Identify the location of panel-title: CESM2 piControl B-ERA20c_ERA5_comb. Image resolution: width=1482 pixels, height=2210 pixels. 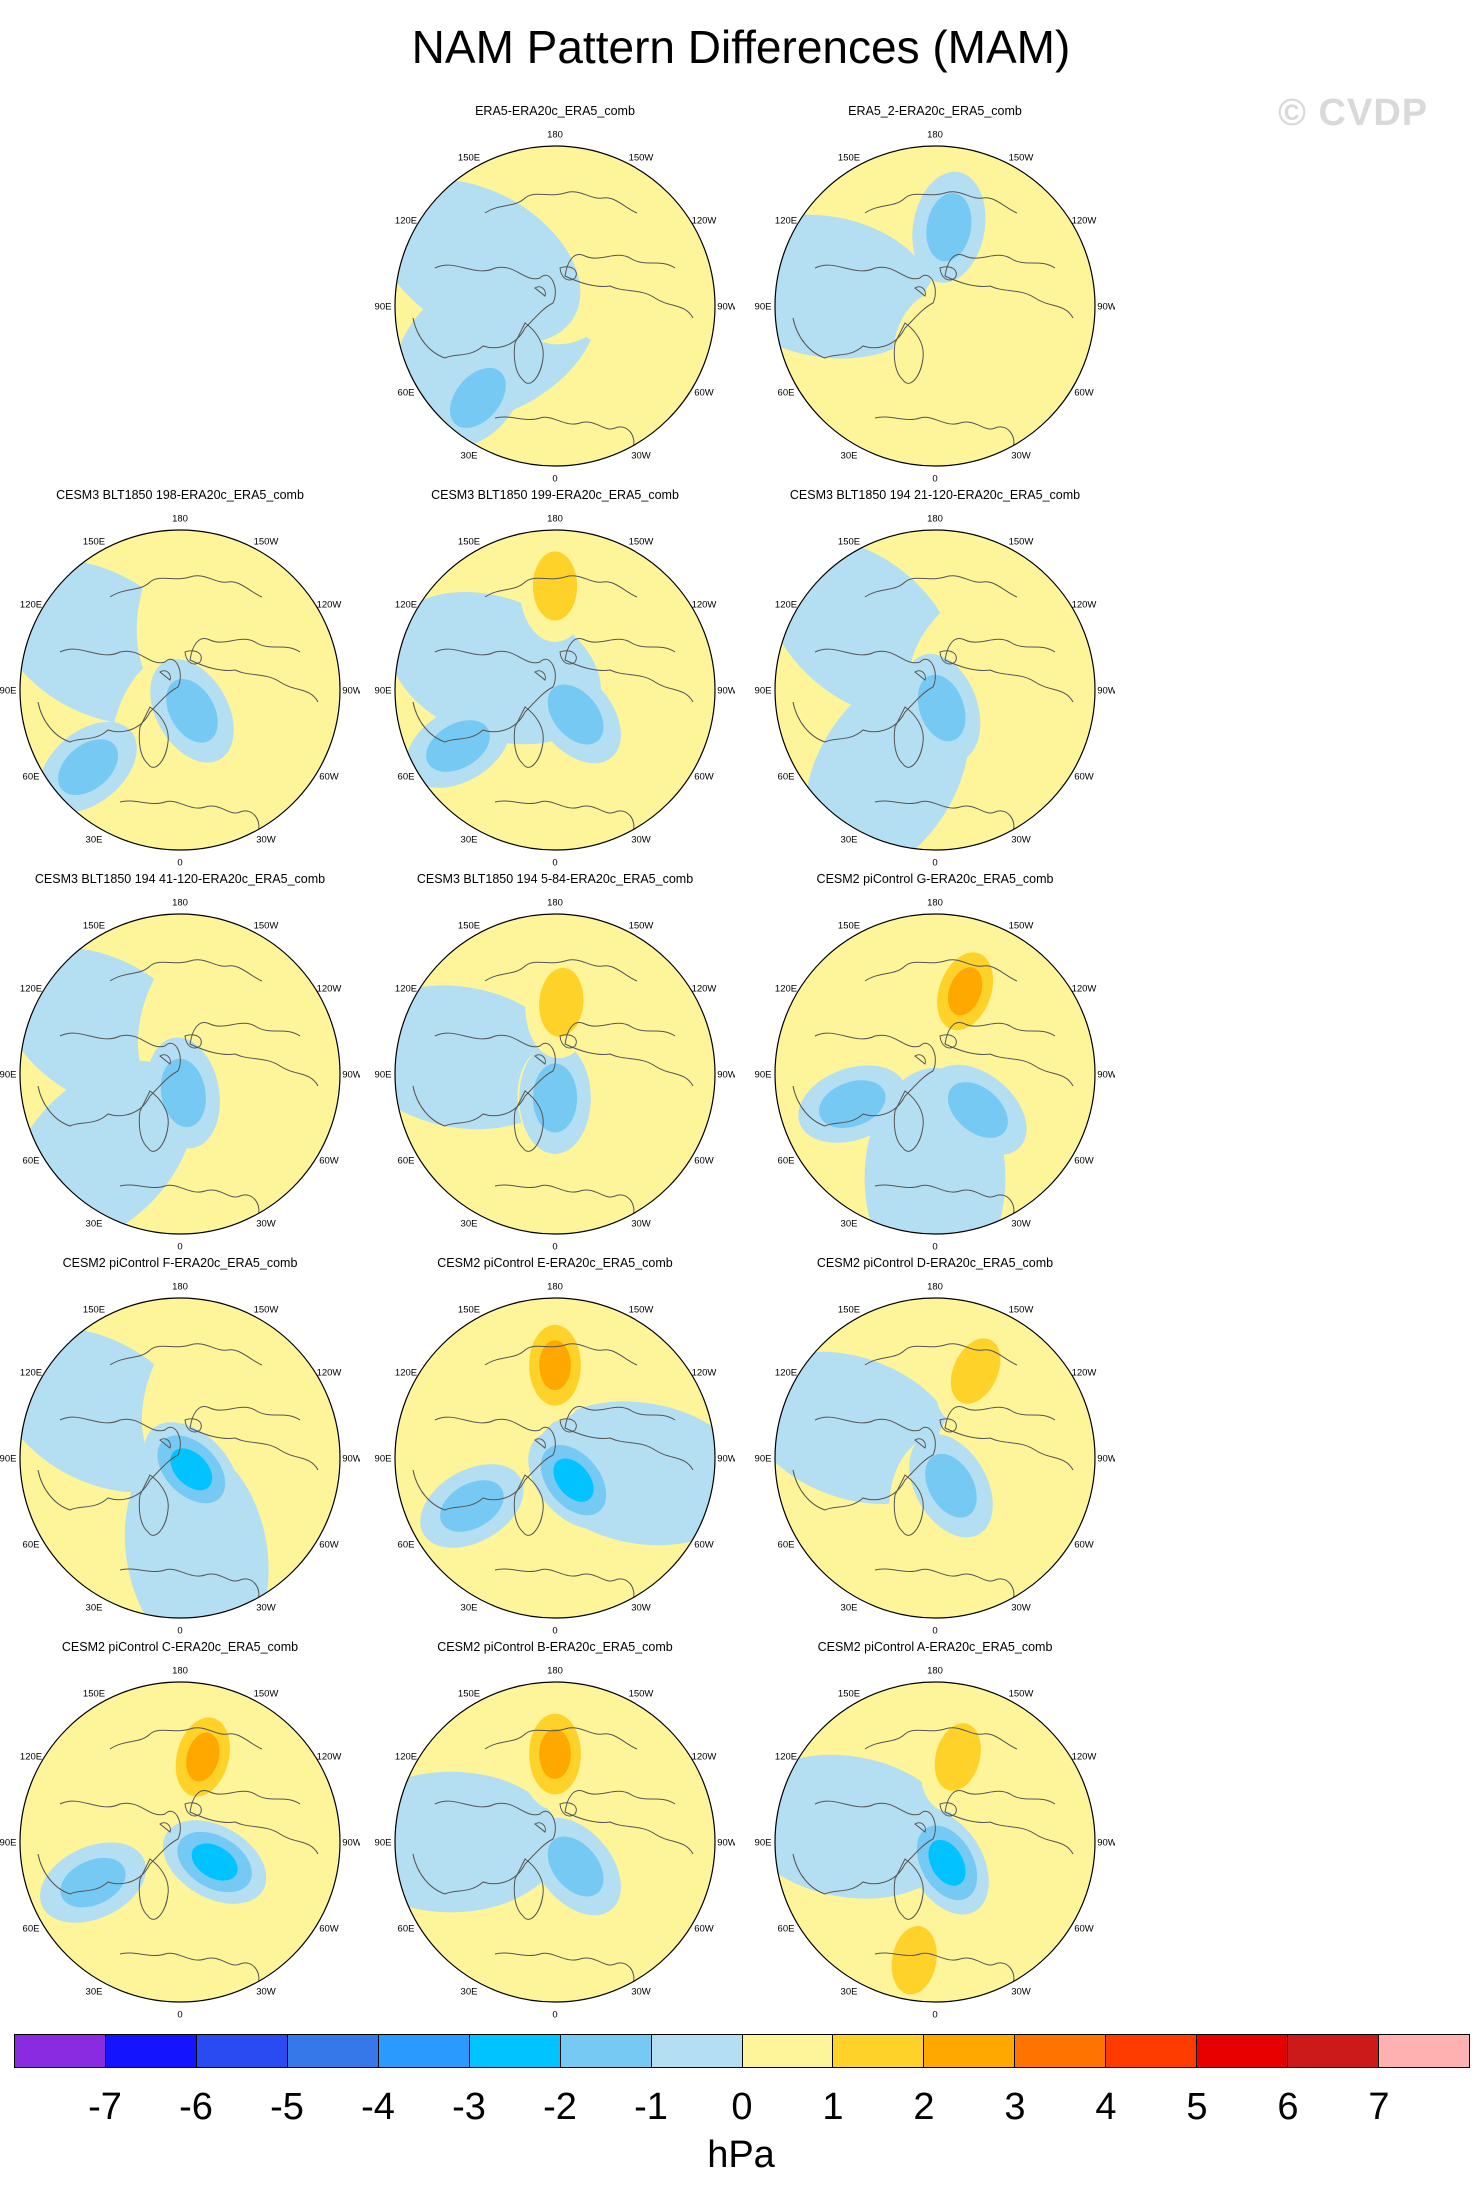
(555, 1647).